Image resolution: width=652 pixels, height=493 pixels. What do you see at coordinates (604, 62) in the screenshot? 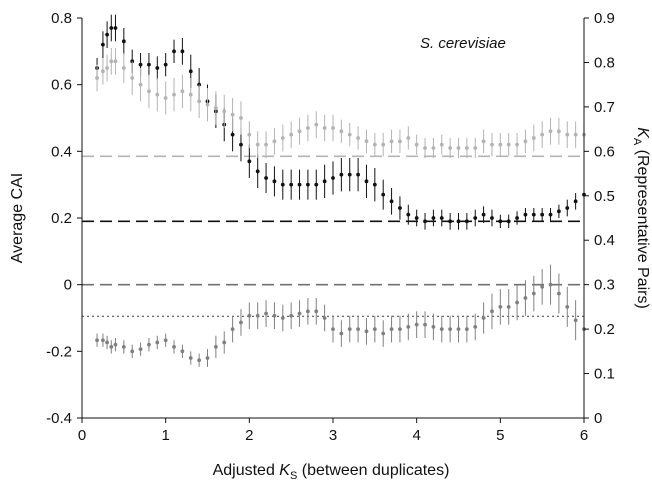
I see `y-right-tick-label: 0.8` at bounding box center [604, 62].